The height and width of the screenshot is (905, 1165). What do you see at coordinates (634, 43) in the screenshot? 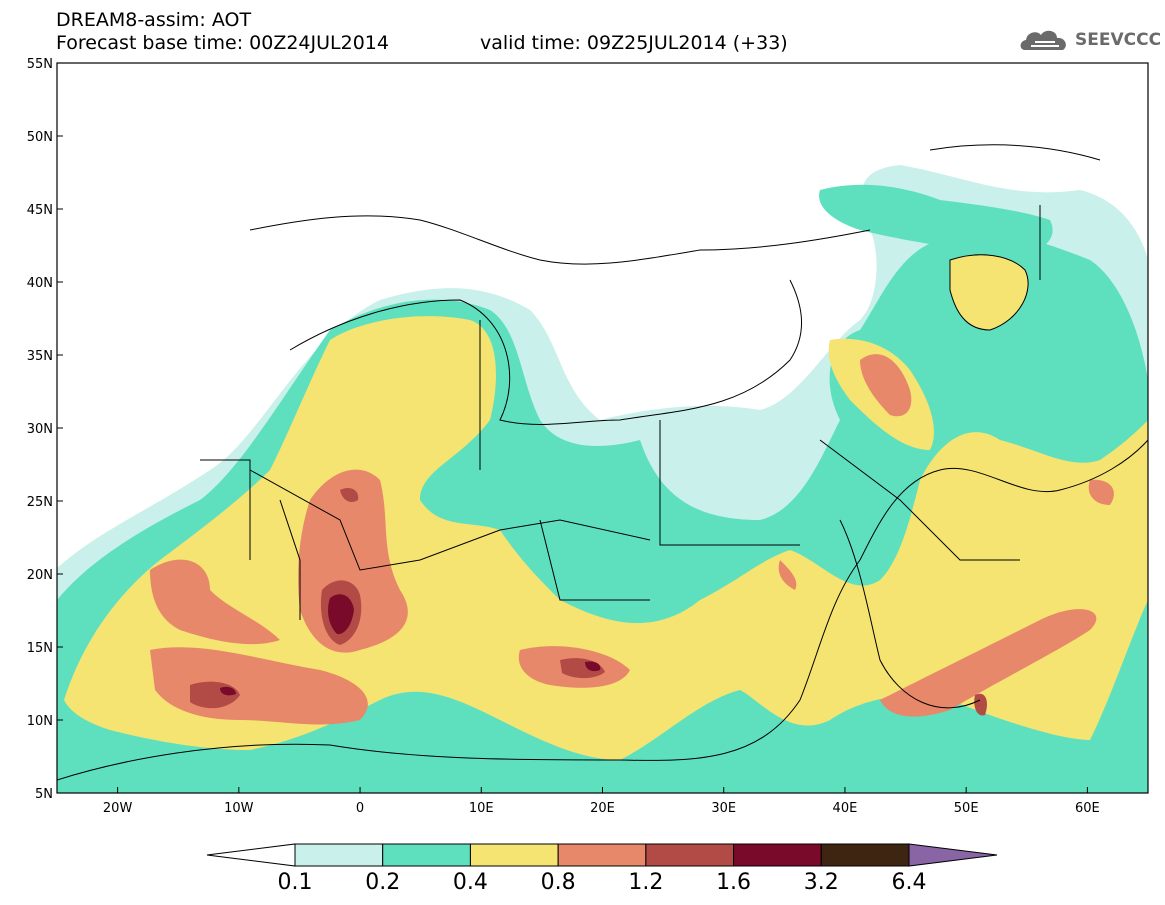
I see `valid-time: valid time: 09Z25JUL2014 (+33)` at bounding box center [634, 43].